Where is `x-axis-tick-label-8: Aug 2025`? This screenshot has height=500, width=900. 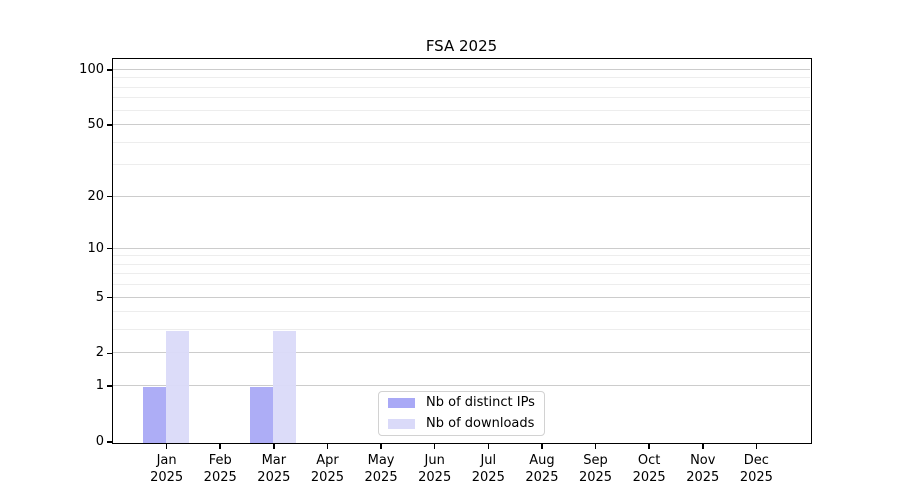 x-axis-tick-label-8: Aug 2025 is located at coordinates (542, 469).